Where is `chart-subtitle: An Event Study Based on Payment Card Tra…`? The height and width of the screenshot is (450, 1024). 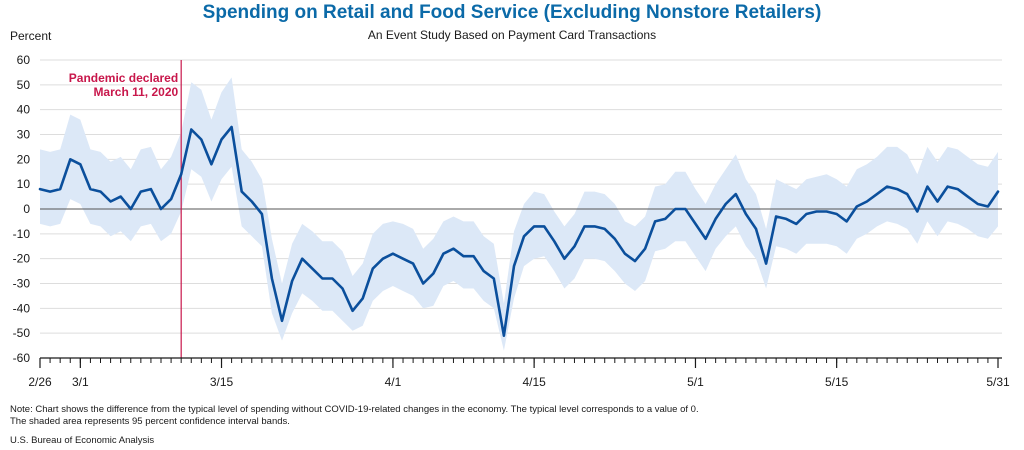 chart-subtitle: An Event Study Based on Payment Card Tra… is located at coordinates (512, 35).